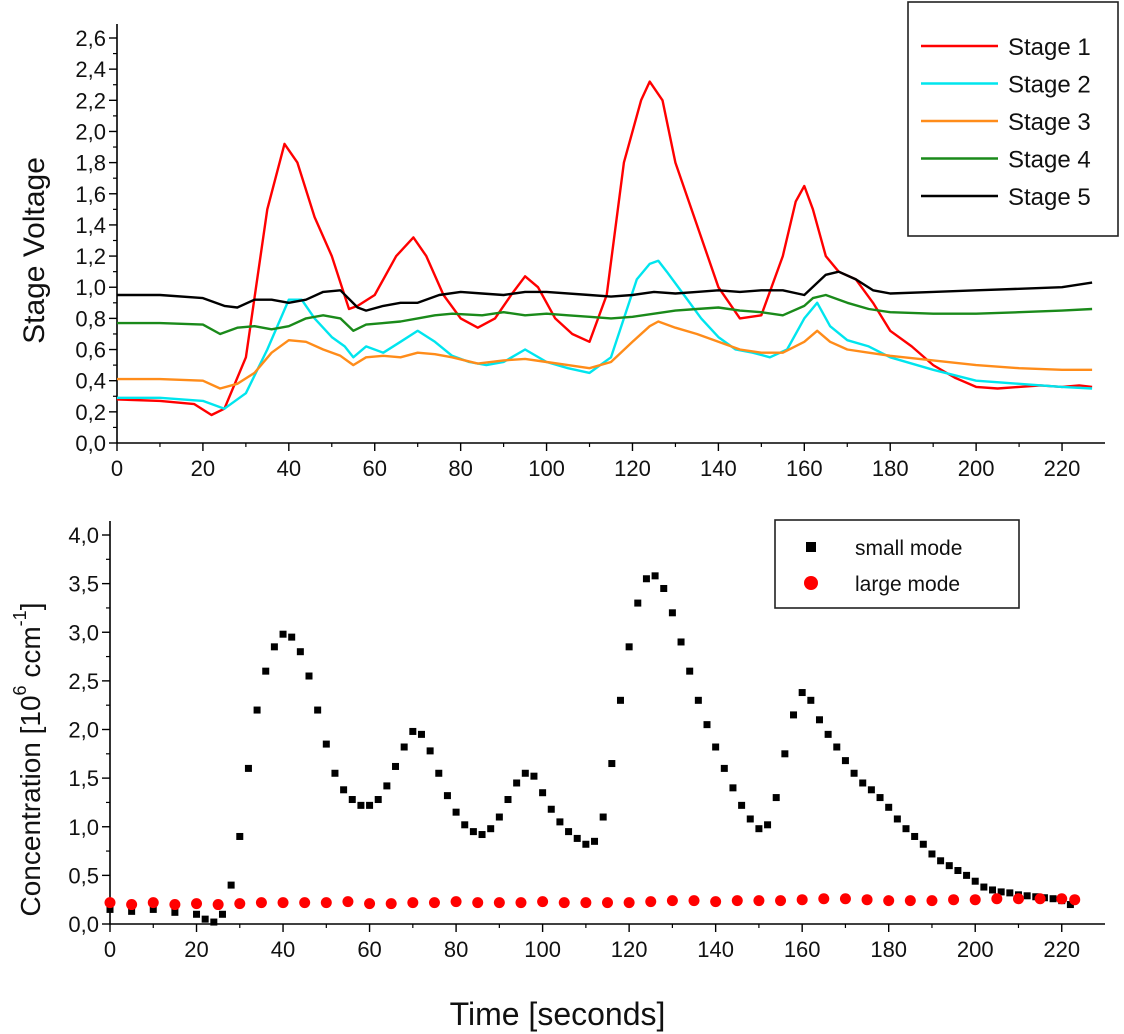 The height and width of the screenshot is (1034, 1124). I want to click on x-tick-label: 40, so click(289, 468).